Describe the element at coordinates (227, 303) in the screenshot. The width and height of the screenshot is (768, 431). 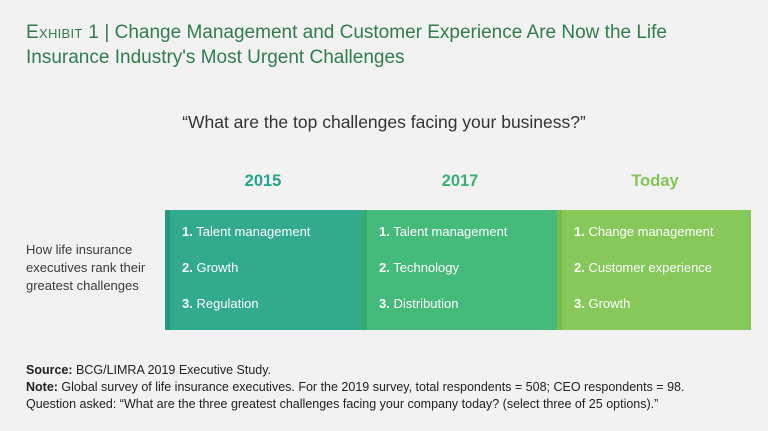
I see `challenge-label: Regulation` at that location.